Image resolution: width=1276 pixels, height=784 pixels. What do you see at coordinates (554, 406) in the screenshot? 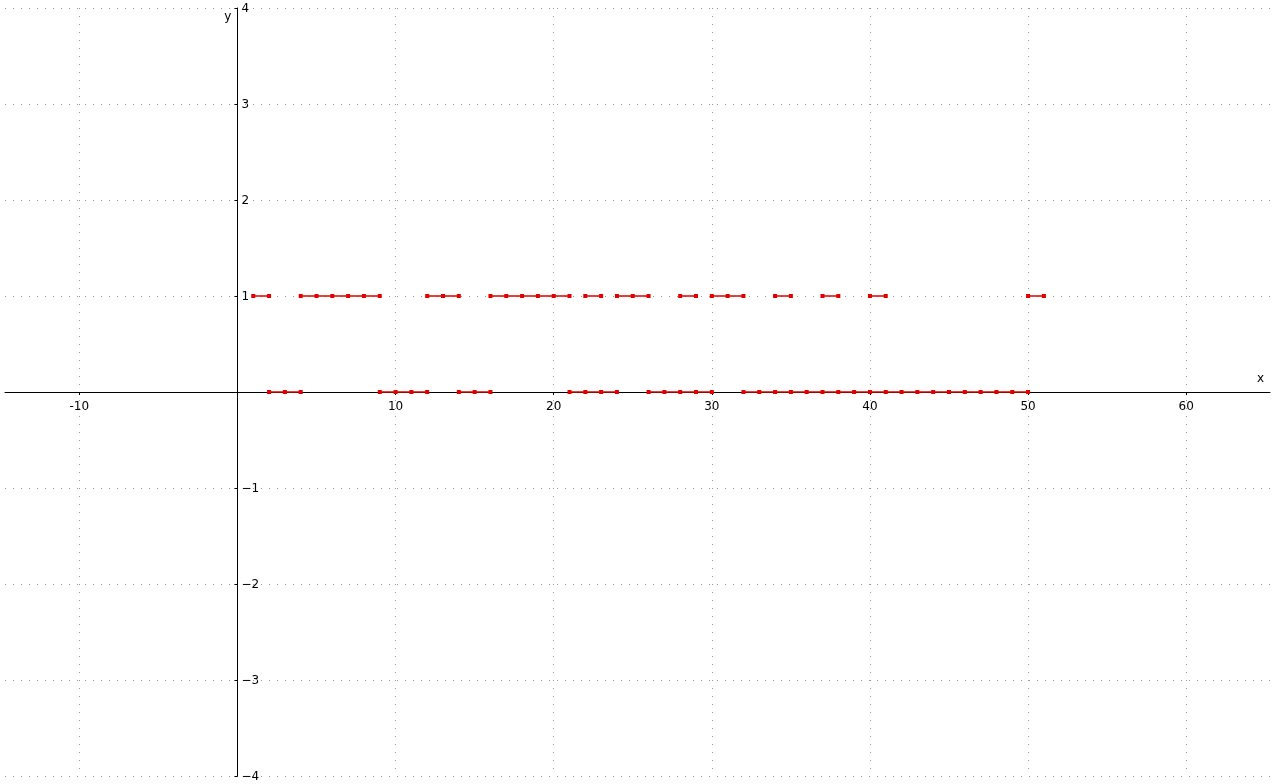
I see `x-tick-label: 20` at bounding box center [554, 406].